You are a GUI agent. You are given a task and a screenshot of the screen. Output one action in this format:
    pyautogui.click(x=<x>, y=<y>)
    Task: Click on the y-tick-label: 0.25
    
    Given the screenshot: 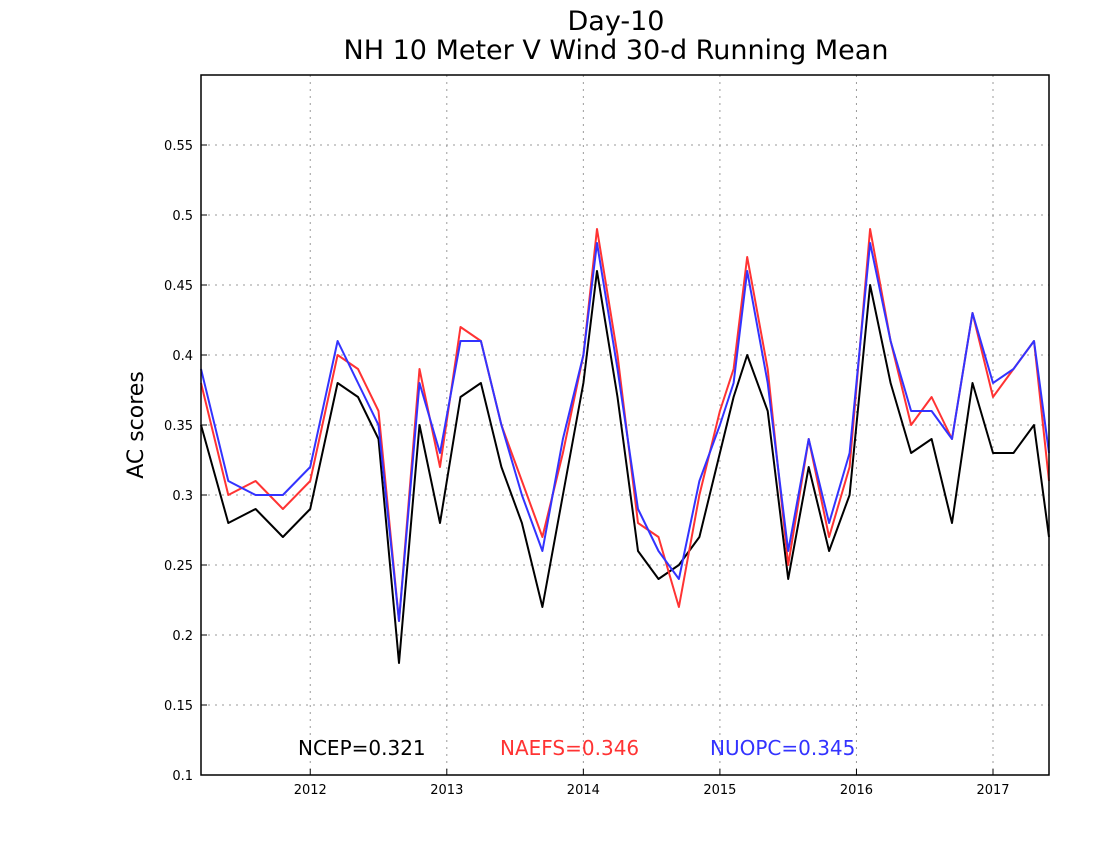 What is the action you would take?
    pyautogui.click(x=178, y=566)
    